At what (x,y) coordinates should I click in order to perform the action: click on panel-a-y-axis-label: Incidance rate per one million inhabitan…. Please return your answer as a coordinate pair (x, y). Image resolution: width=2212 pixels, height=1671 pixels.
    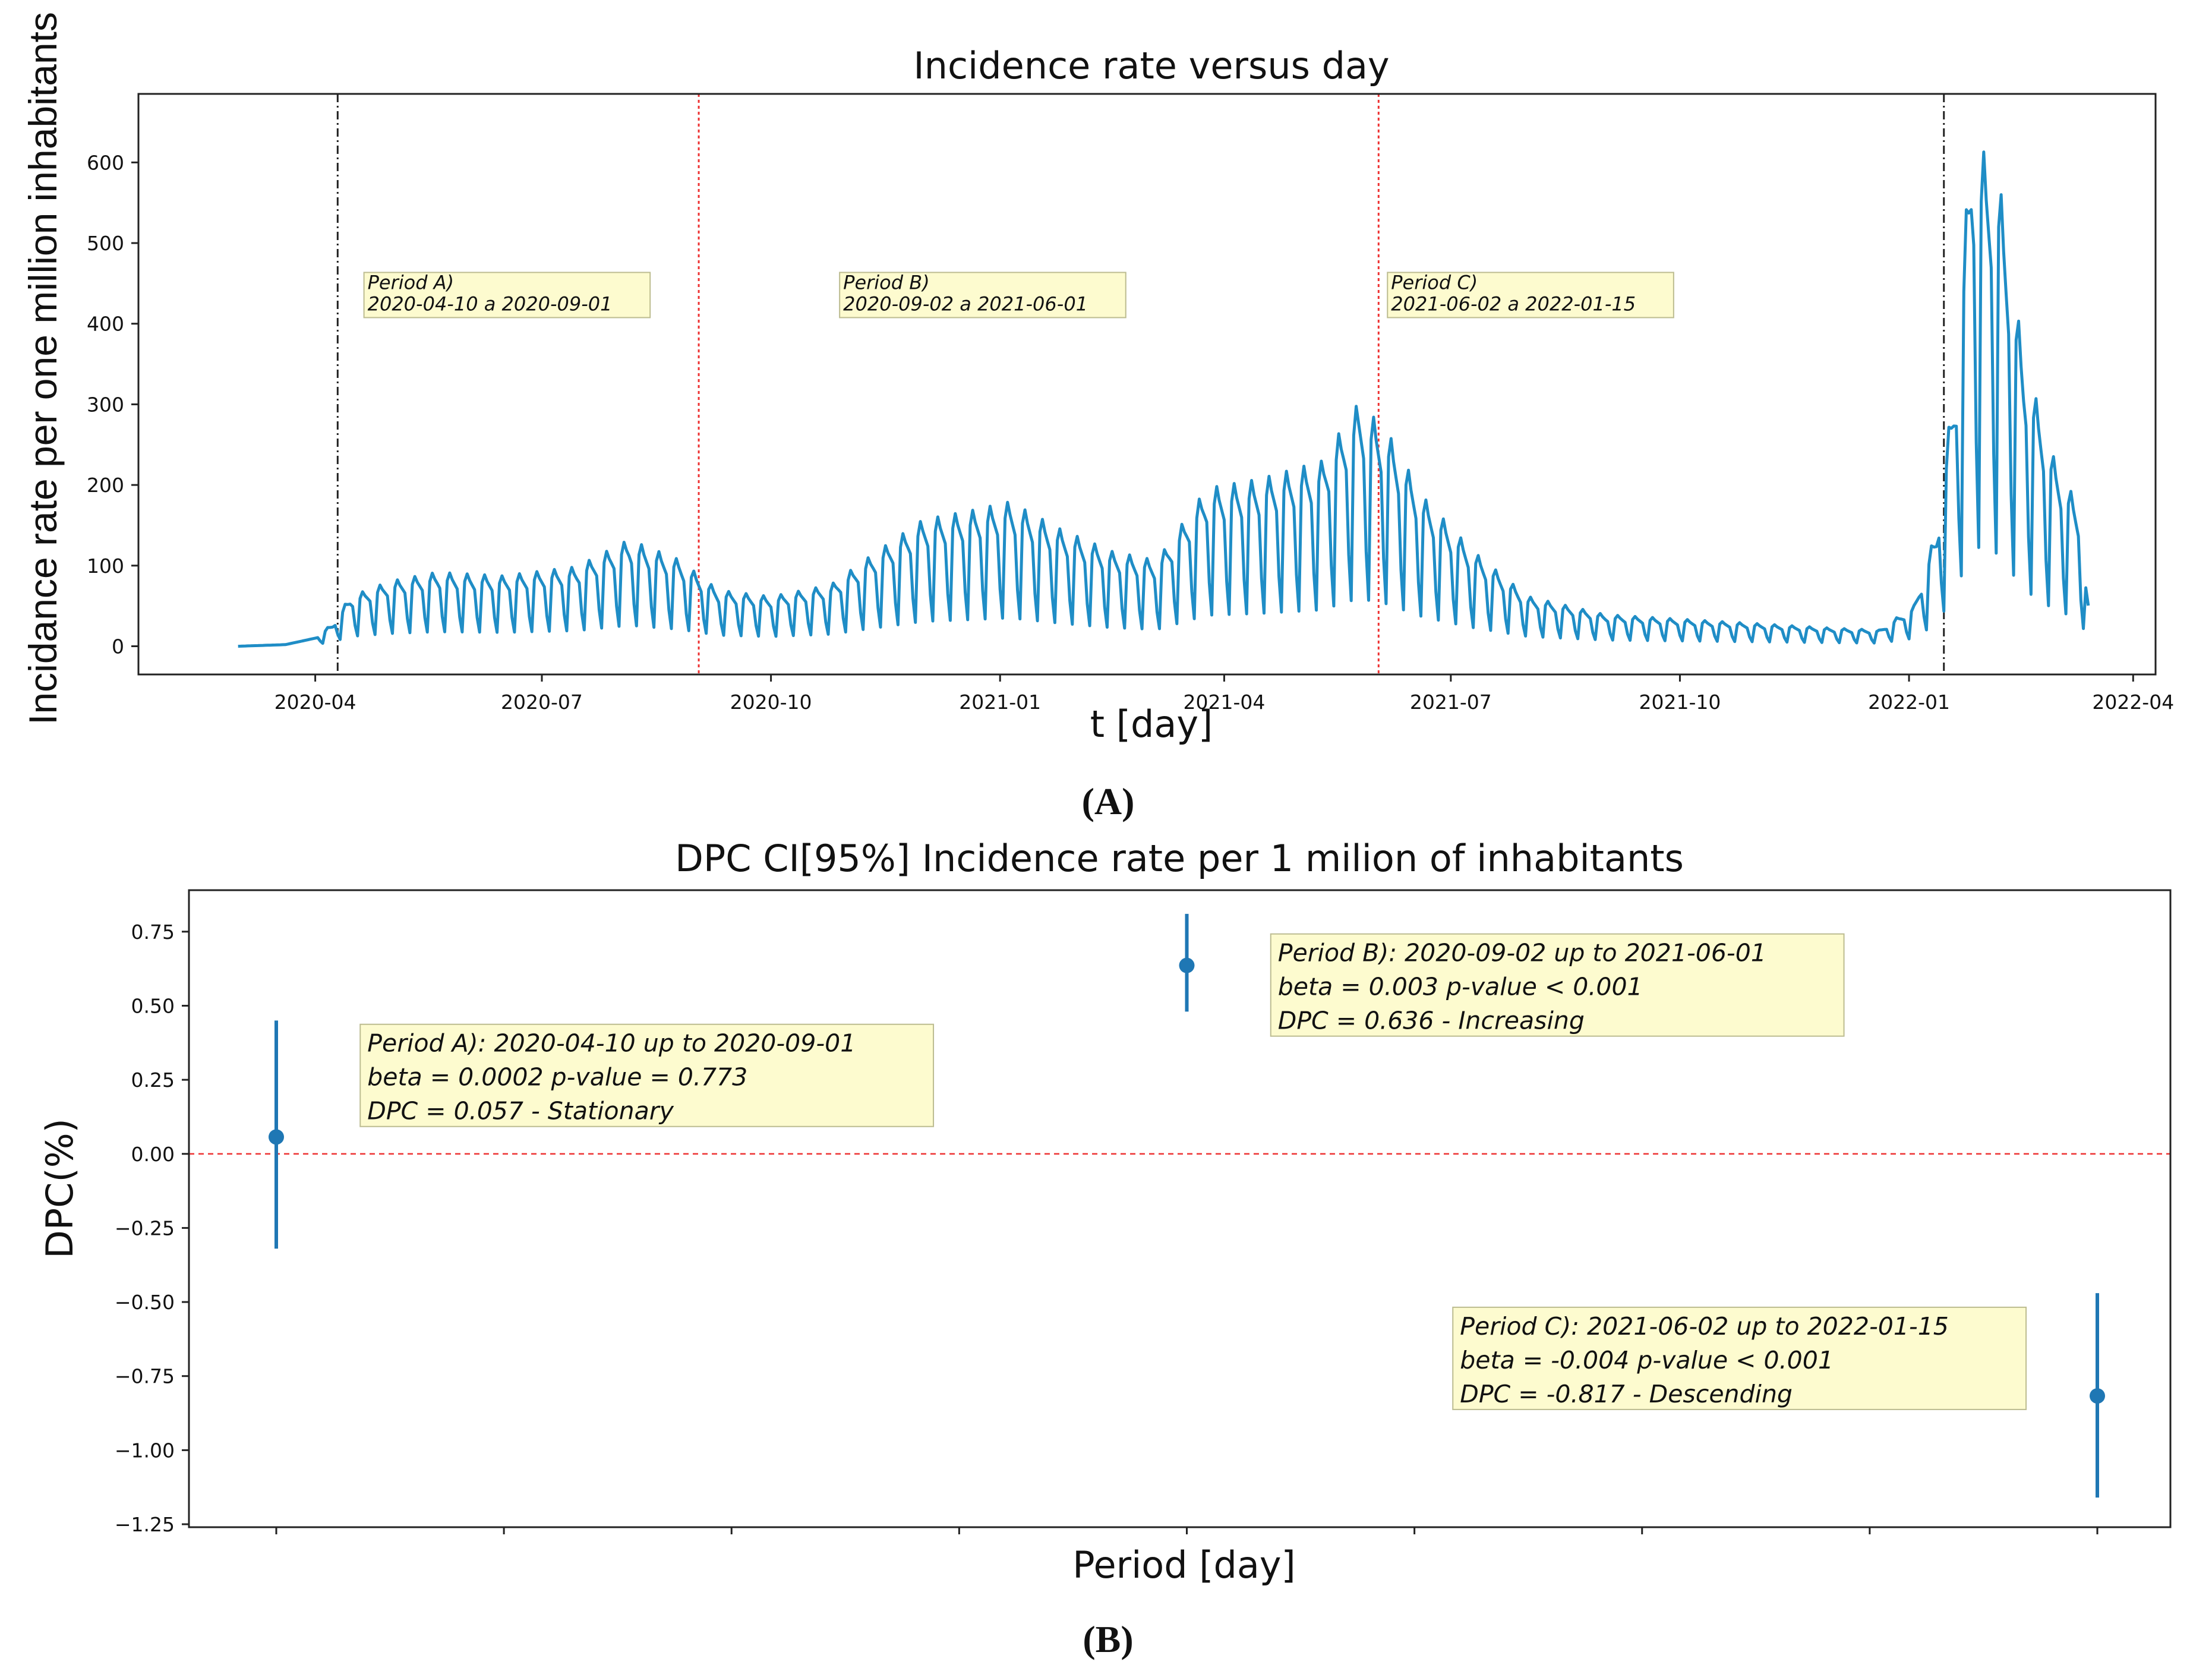
    Looking at the image, I should click on (43, 368).